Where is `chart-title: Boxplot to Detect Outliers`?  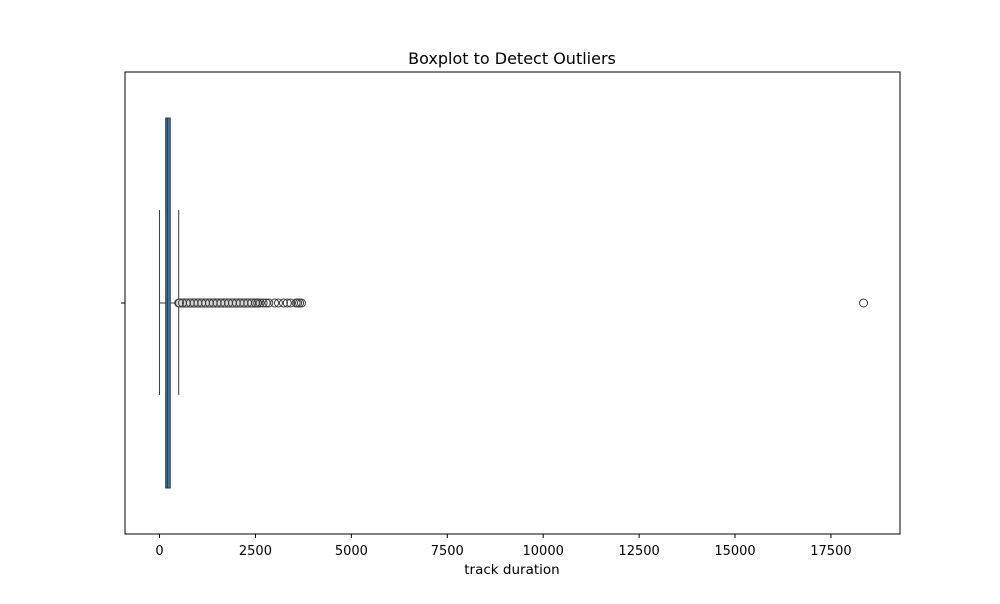
chart-title: Boxplot to Detect Outliers is located at coordinates (512, 58).